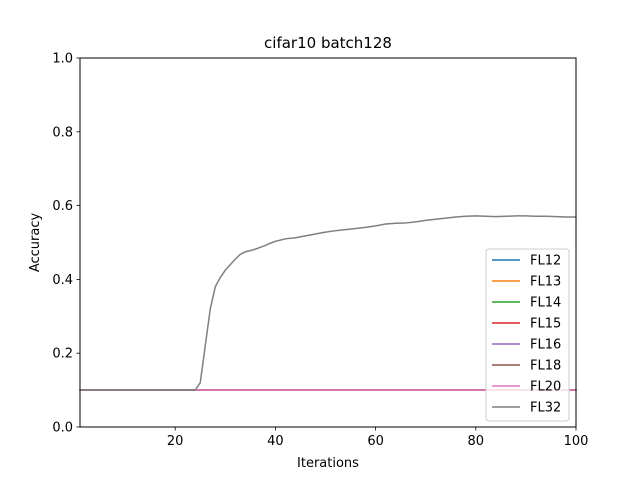 The height and width of the screenshot is (480, 640). What do you see at coordinates (62, 280) in the screenshot?
I see `y-tick-label: 0.4` at bounding box center [62, 280].